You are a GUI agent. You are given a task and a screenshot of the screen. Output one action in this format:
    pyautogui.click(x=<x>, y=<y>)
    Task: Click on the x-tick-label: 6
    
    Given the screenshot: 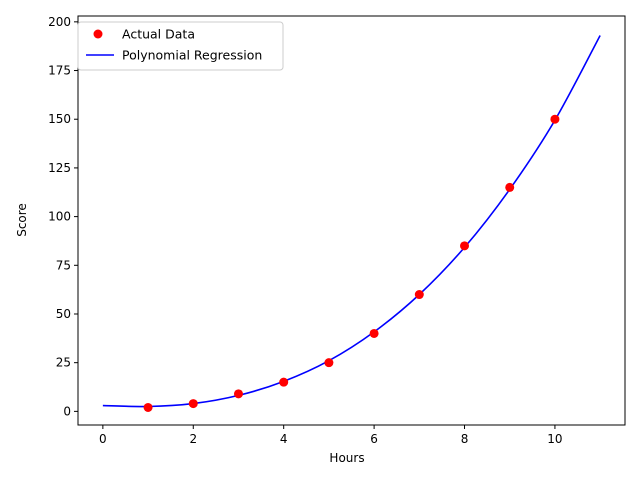 What is the action you would take?
    pyautogui.click(x=374, y=439)
    